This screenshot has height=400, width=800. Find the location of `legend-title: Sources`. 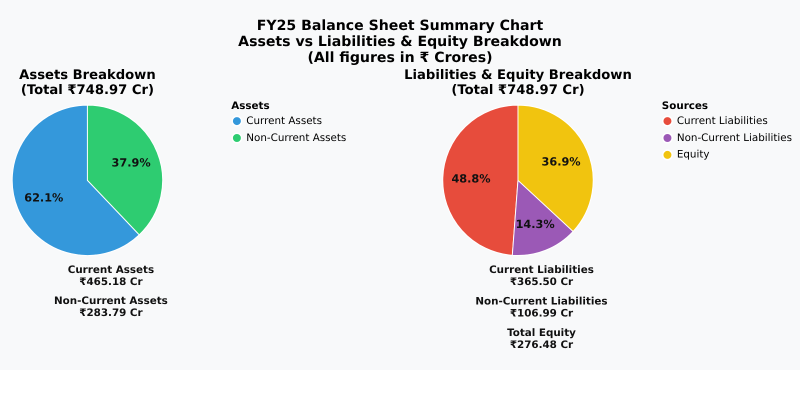

legend-title: Sources is located at coordinates (685, 106).